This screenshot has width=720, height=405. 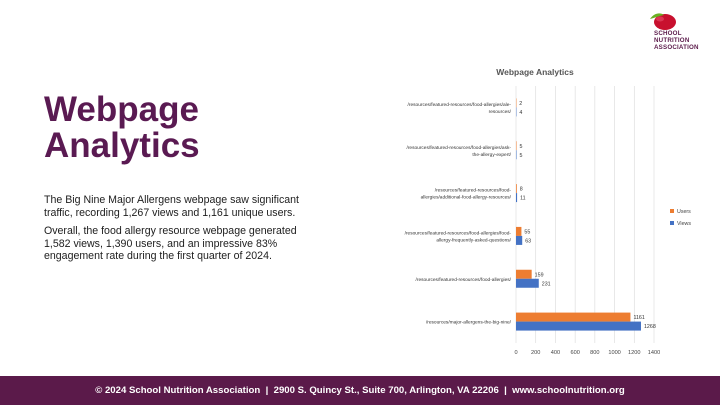 What do you see at coordinates (491, 155) in the screenshot?
I see `category-label: the-allergy-expert/` at bounding box center [491, 155].